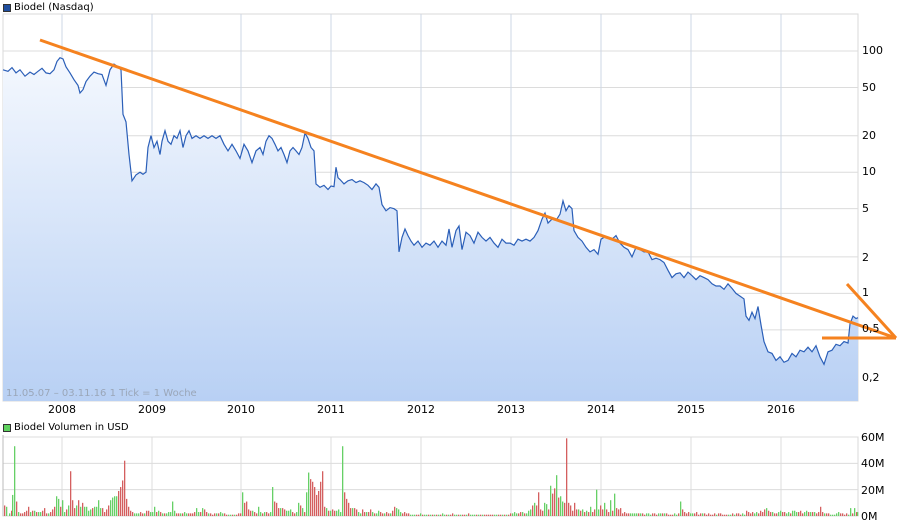  I want to click on x-tick: 2015, so click(691, 409).